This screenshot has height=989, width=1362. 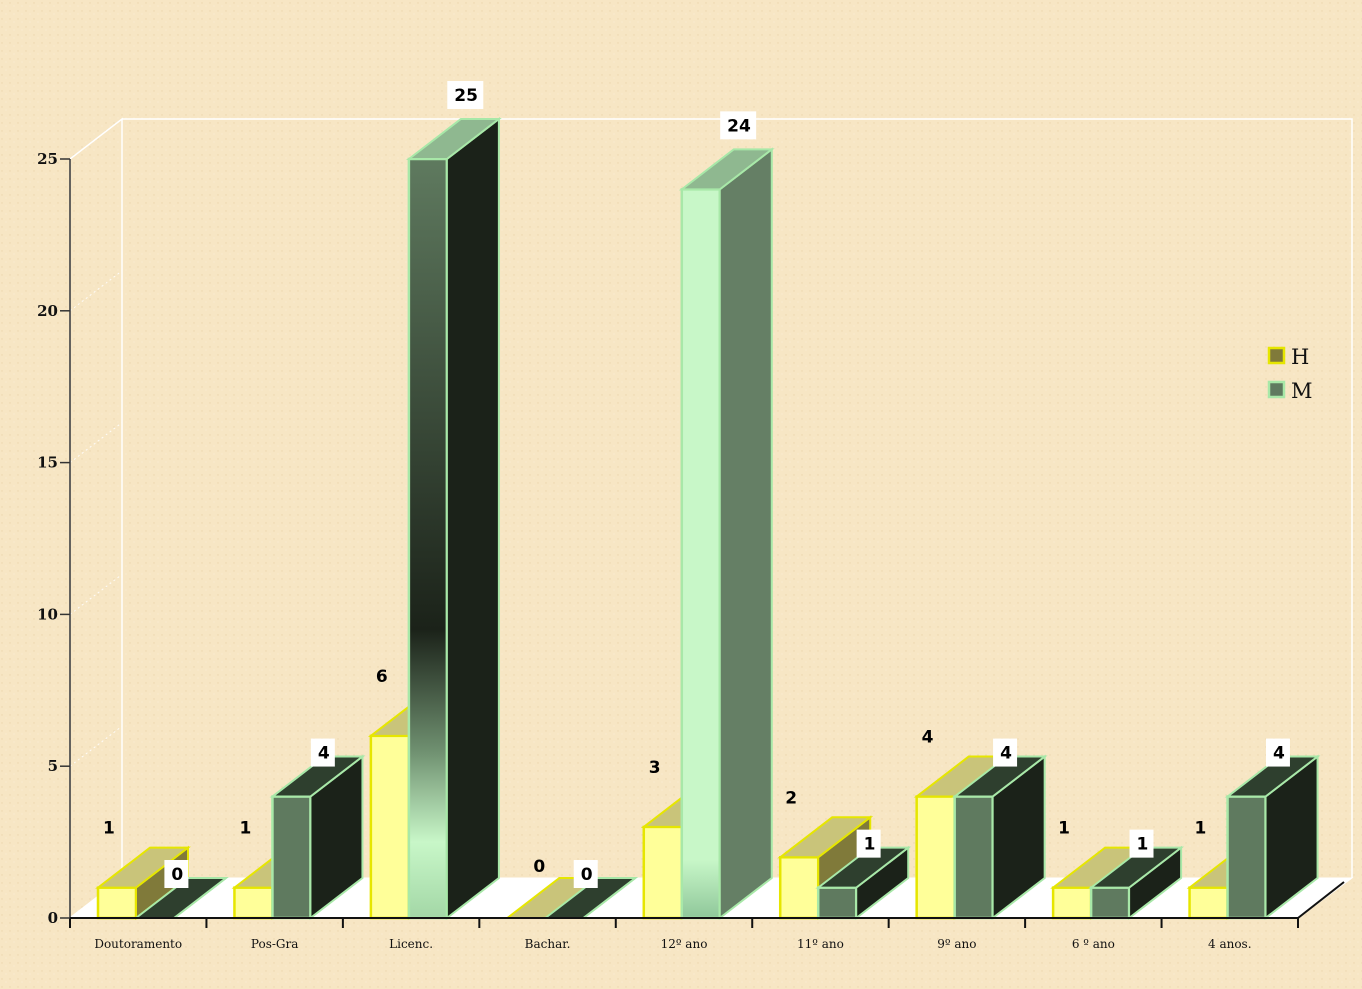 What do you see at coordinates (1072, 903) in the screenshot?
I see `bar-h-7-front` at bounding box center [1072, 903].